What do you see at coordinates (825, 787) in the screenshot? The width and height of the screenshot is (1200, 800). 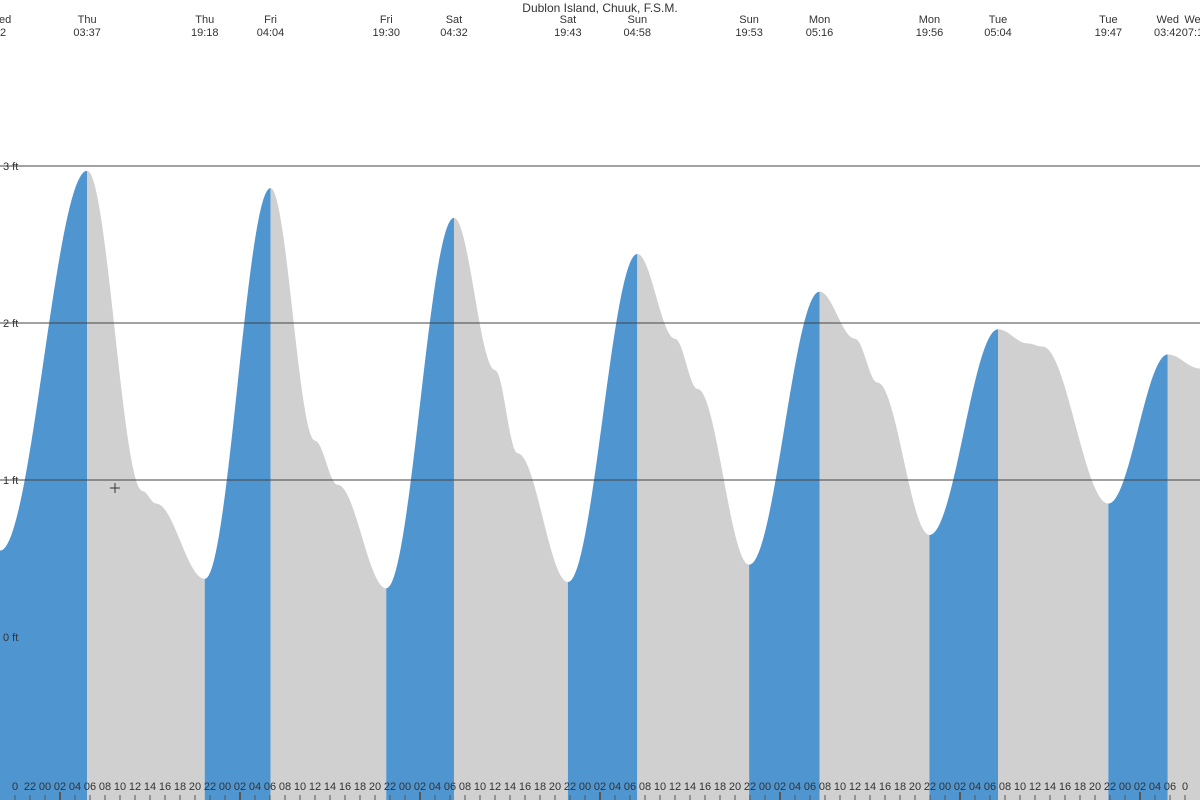 I see `x-tick-label-54: 08` at bounding box center [825, 787].